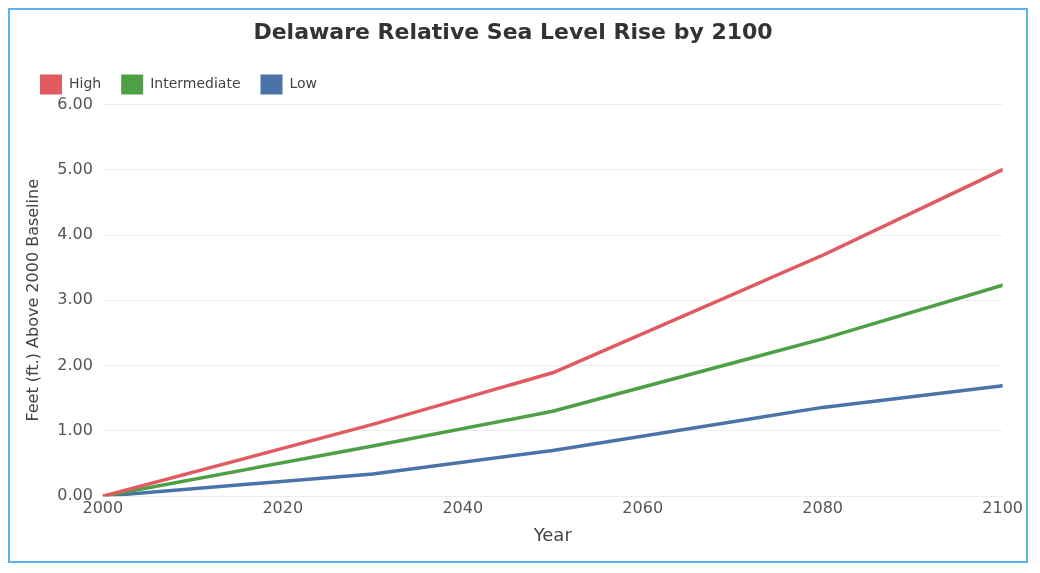  I want to click on y-tick-label: 3.00, so click(75, 299).